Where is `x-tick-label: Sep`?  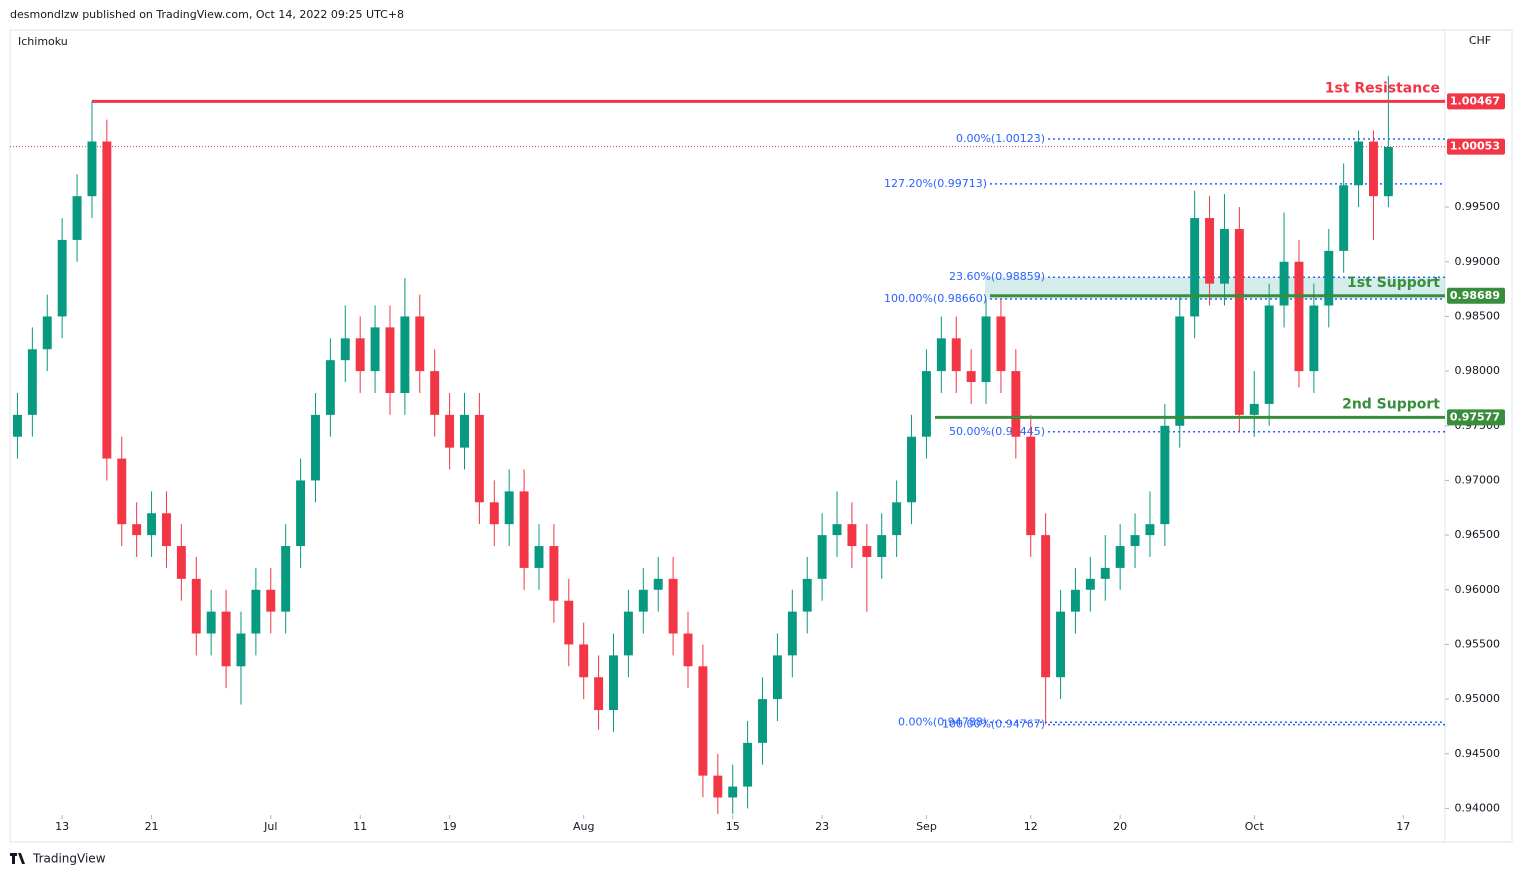 x-tick-label: Sep is located at coordinates (926, 826).